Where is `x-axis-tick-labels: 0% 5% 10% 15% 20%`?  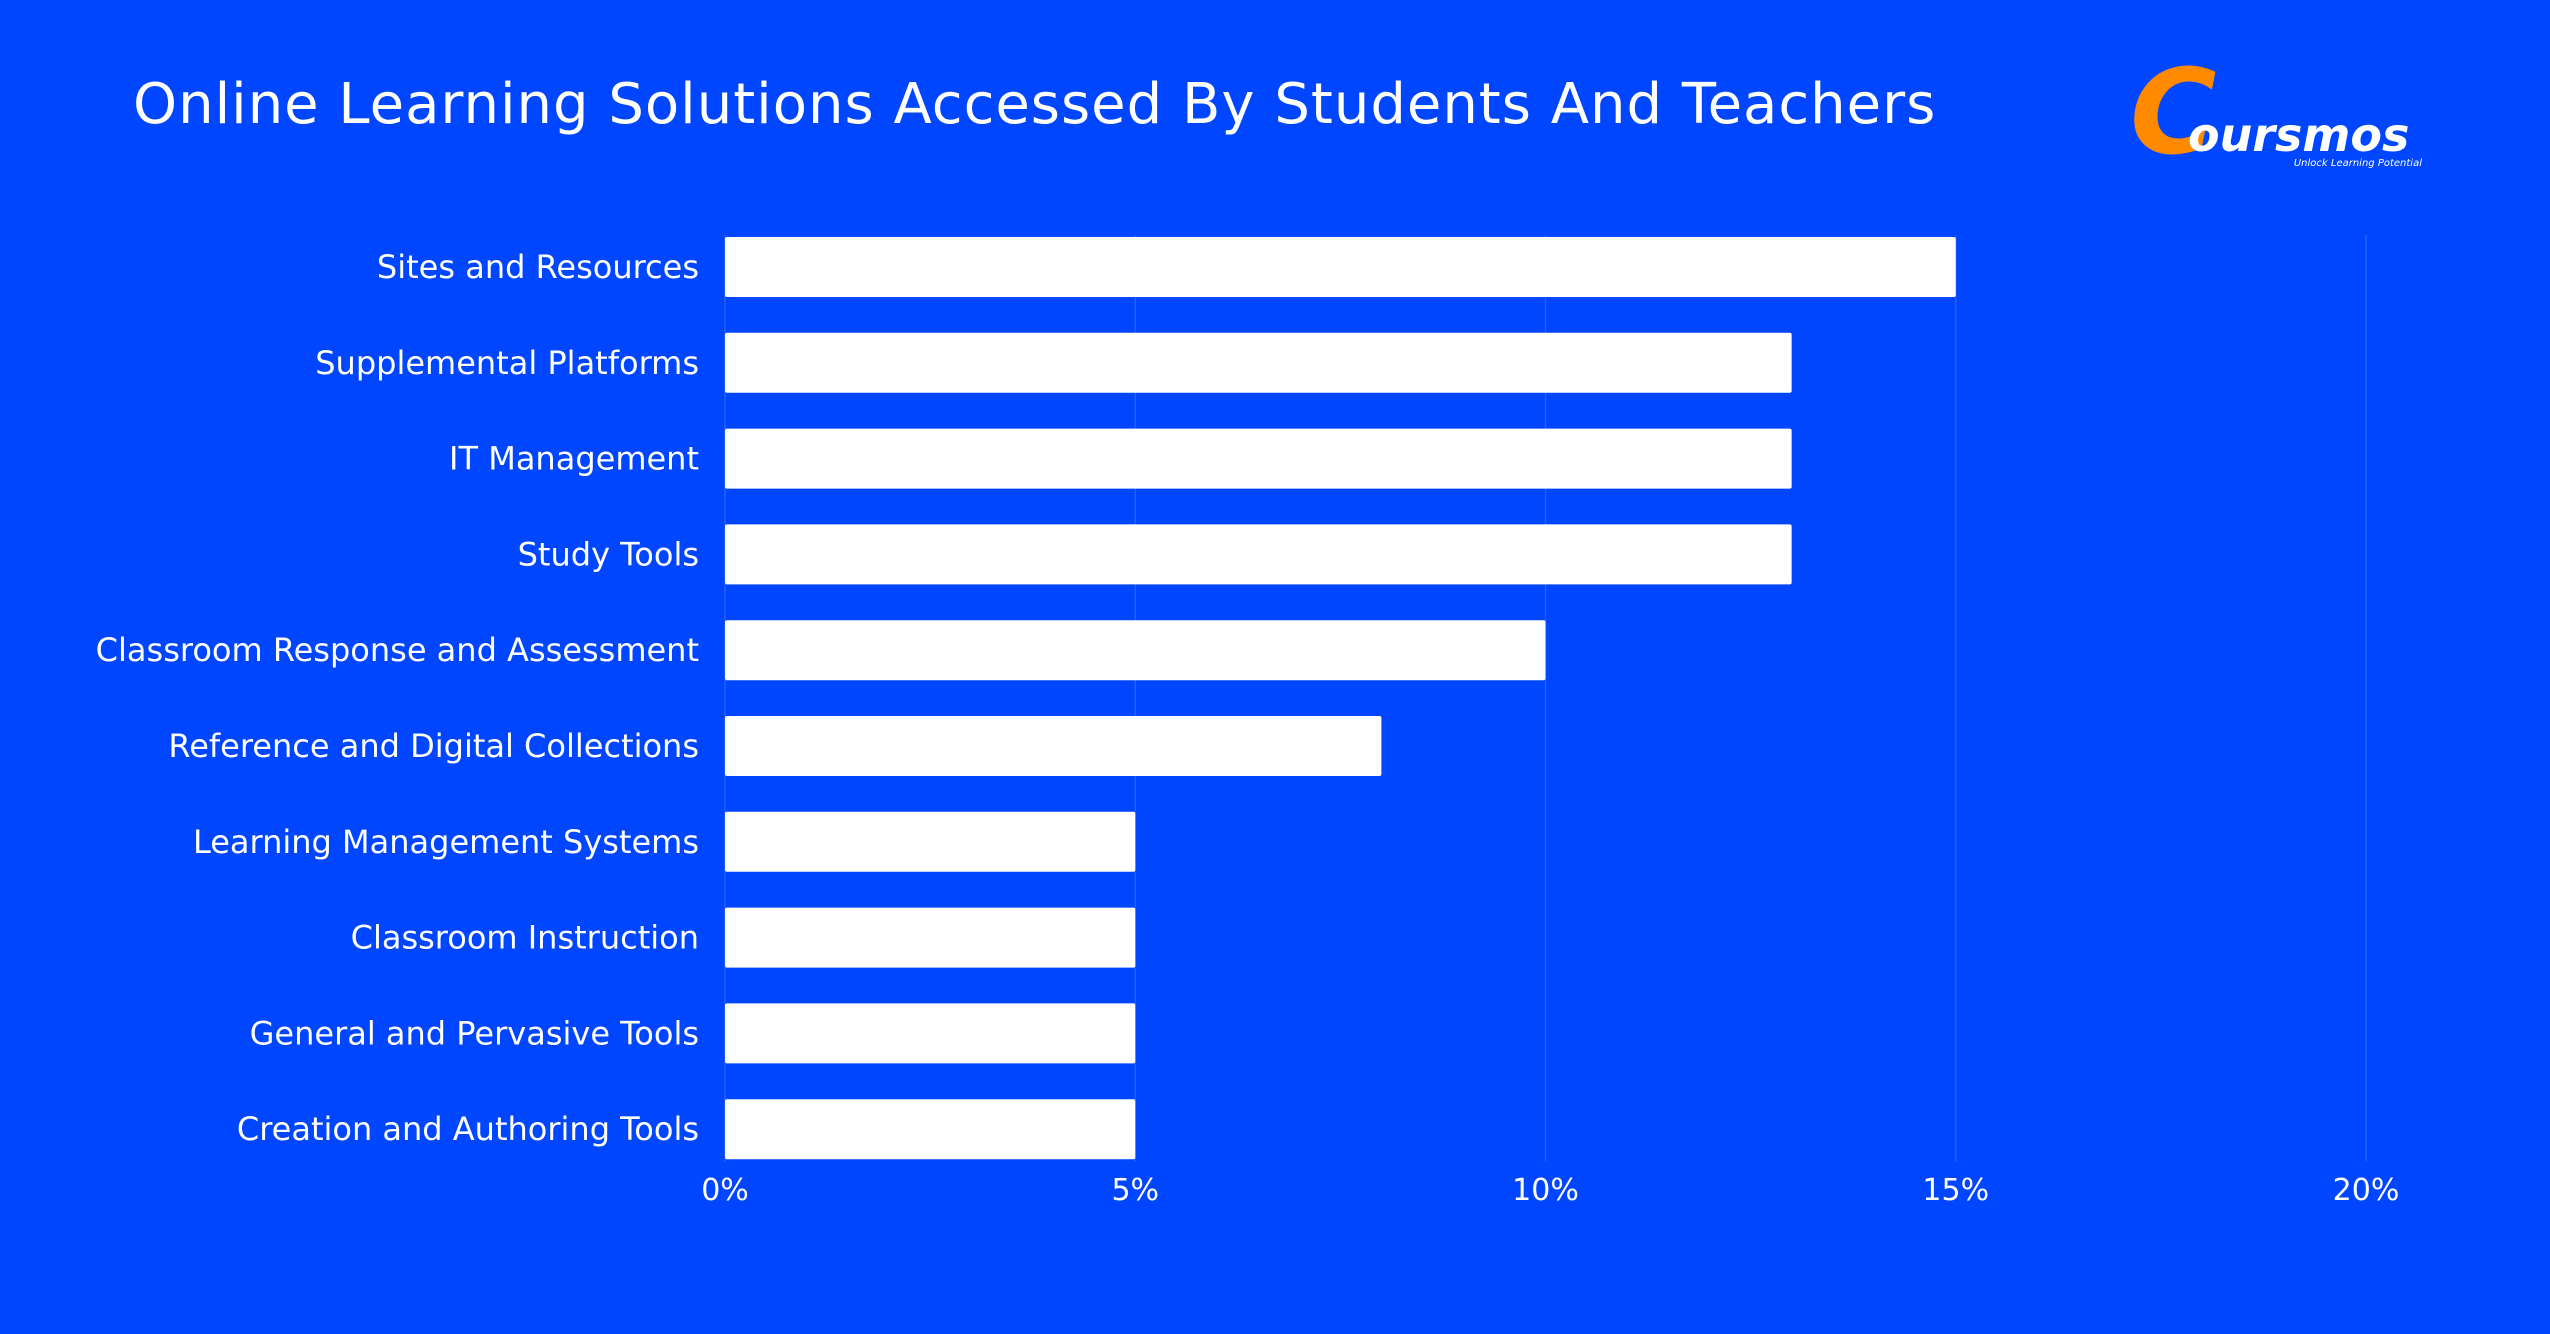 x-axis-tick-labels: 0% 5% 10% 15% 20% is located at coordinates (1550, 1190).